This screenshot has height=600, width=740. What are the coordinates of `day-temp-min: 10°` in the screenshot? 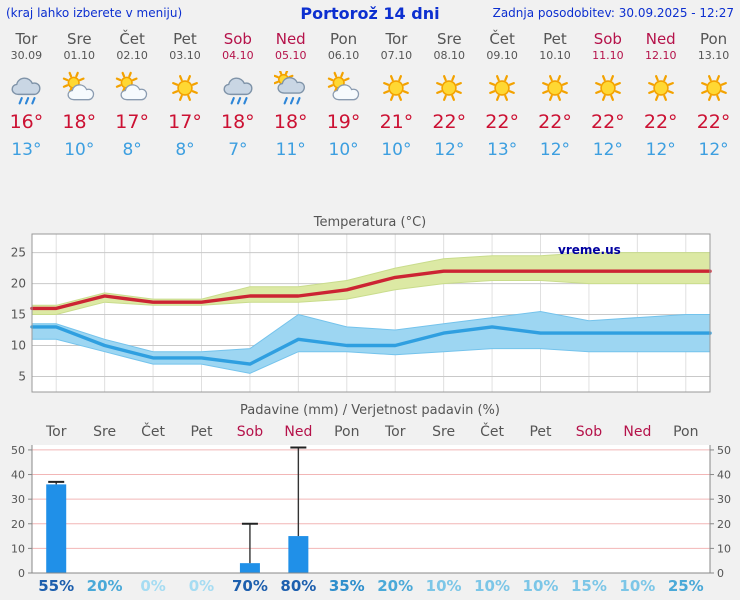 It's located at (79, 150).